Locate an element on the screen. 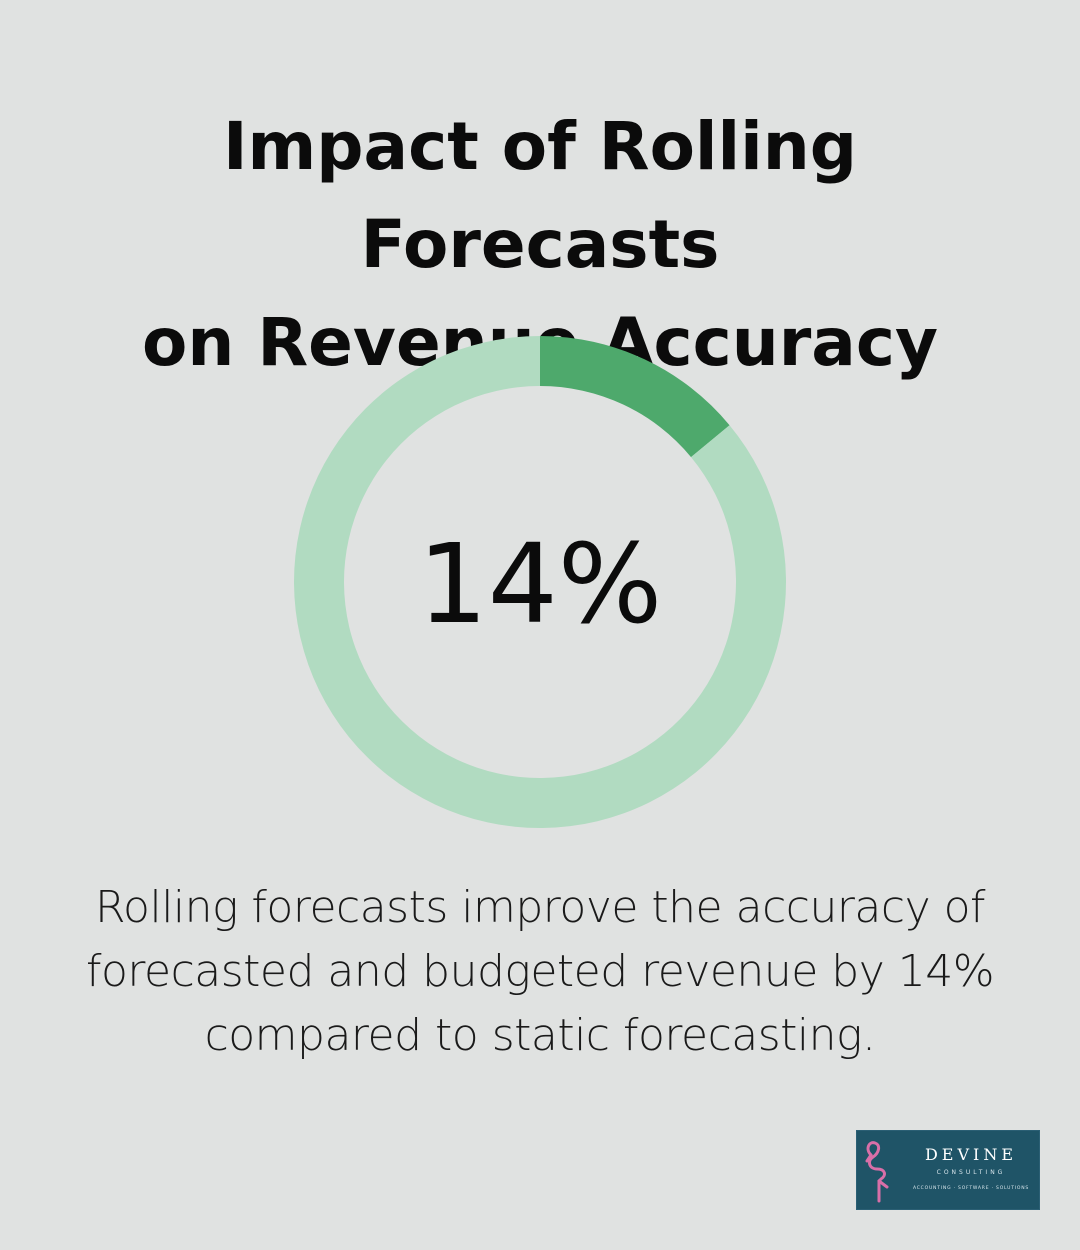 The width and height of the screenshot is (1080, 1250). logo-subtitle: CONSULTING is located at coordinates (971, 1172).